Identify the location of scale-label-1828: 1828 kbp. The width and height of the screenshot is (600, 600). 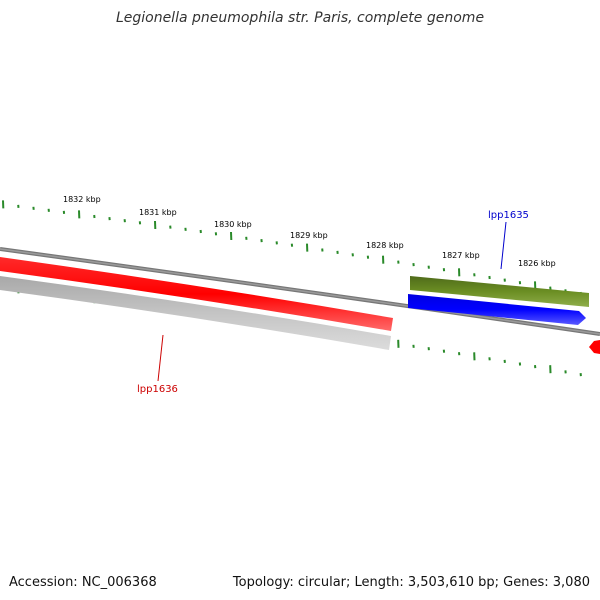
(385, 245).